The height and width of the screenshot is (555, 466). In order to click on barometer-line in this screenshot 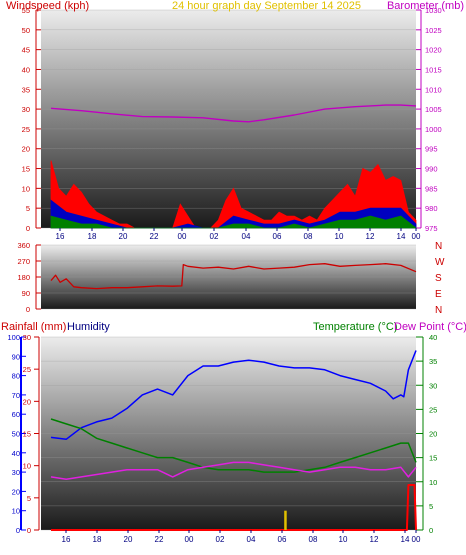, I will do `click(233, 113)`.